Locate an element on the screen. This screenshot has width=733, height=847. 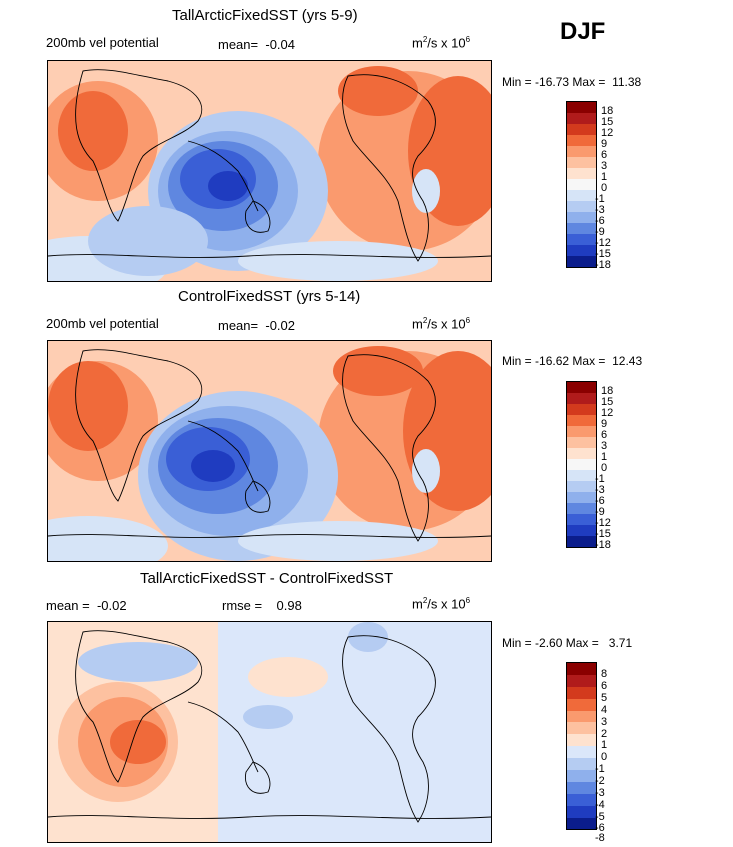
colorbar-label: 5 is located at coordinates (604, 698).